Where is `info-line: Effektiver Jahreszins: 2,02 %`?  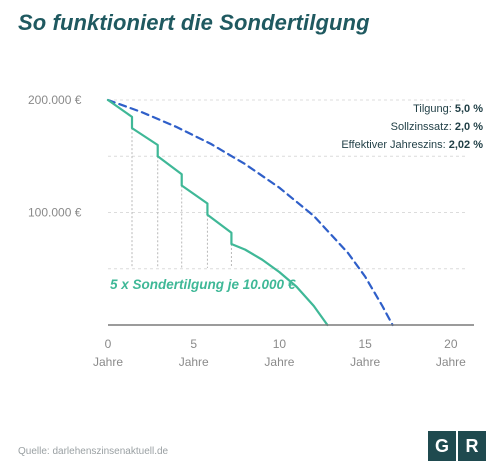 info-line: Effektiver Jahreszins: 2,02 % is located at coordinates (412, 145).